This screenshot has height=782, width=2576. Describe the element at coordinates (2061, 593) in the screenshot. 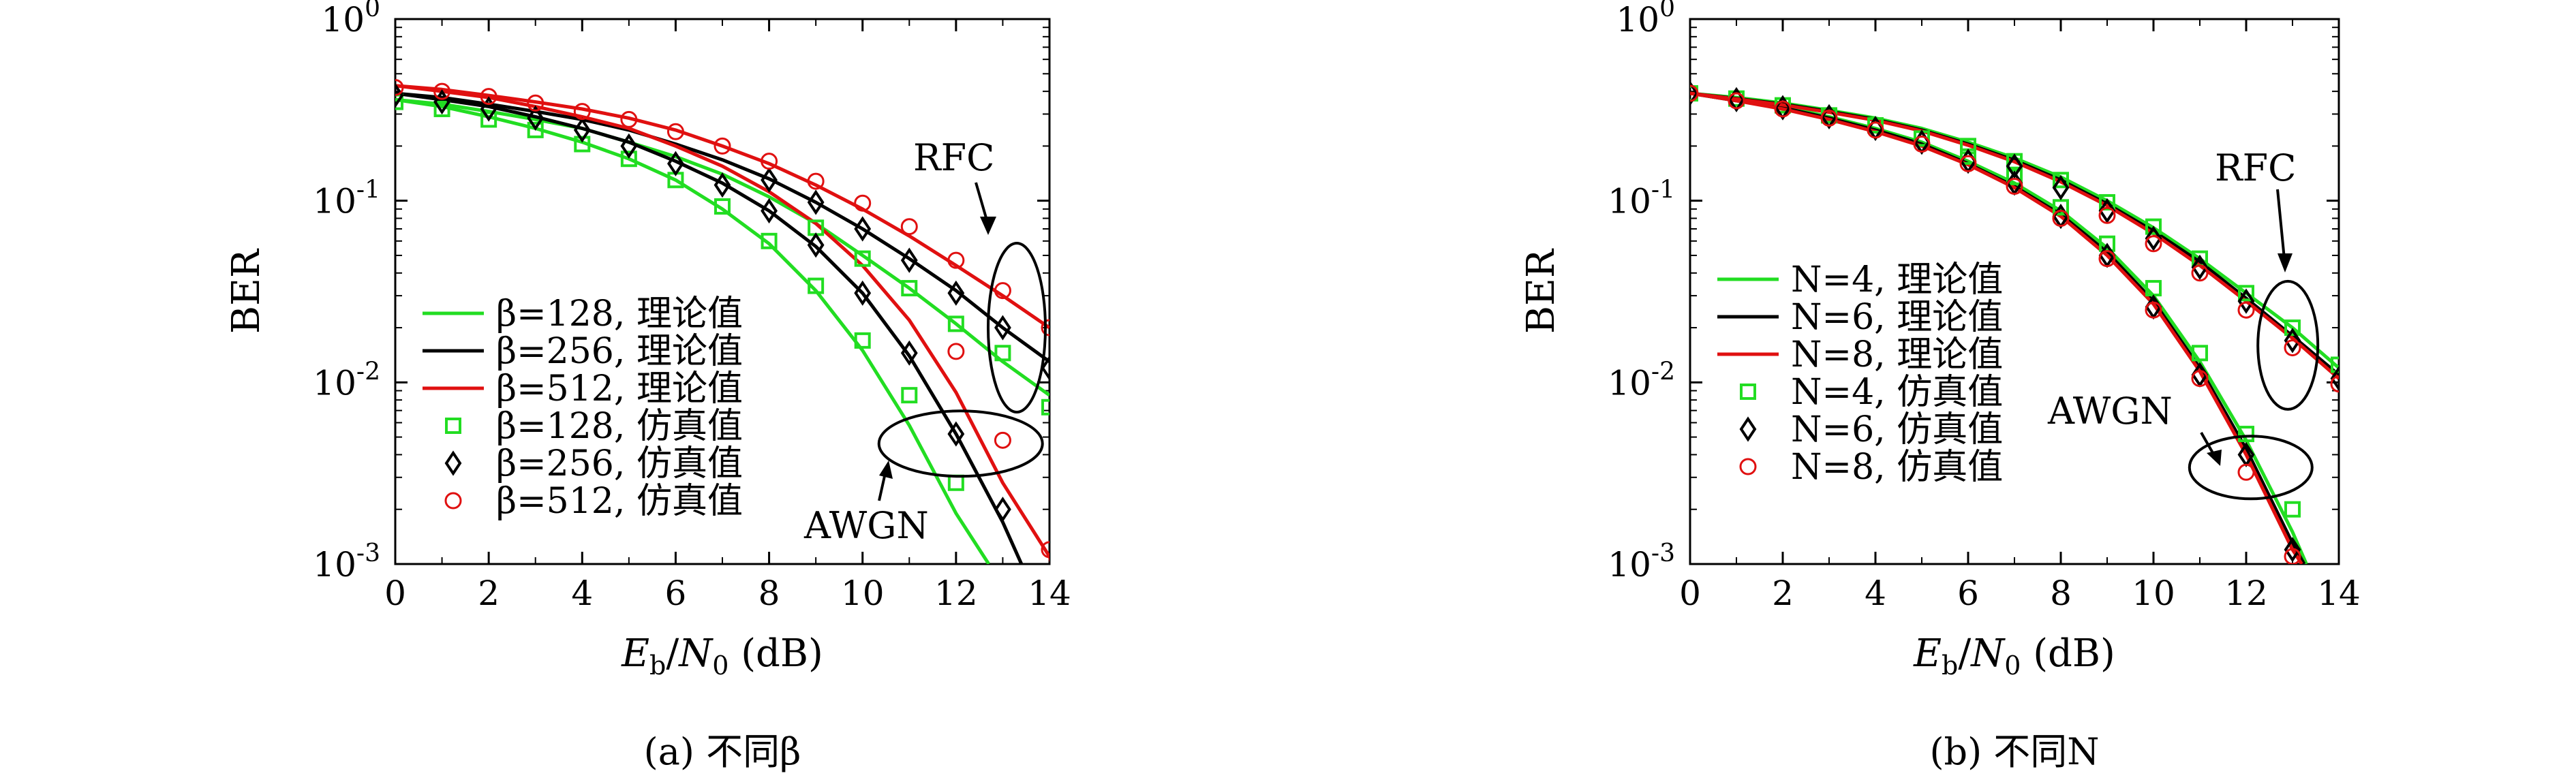

I see `x-tick-label: 8` at that location.